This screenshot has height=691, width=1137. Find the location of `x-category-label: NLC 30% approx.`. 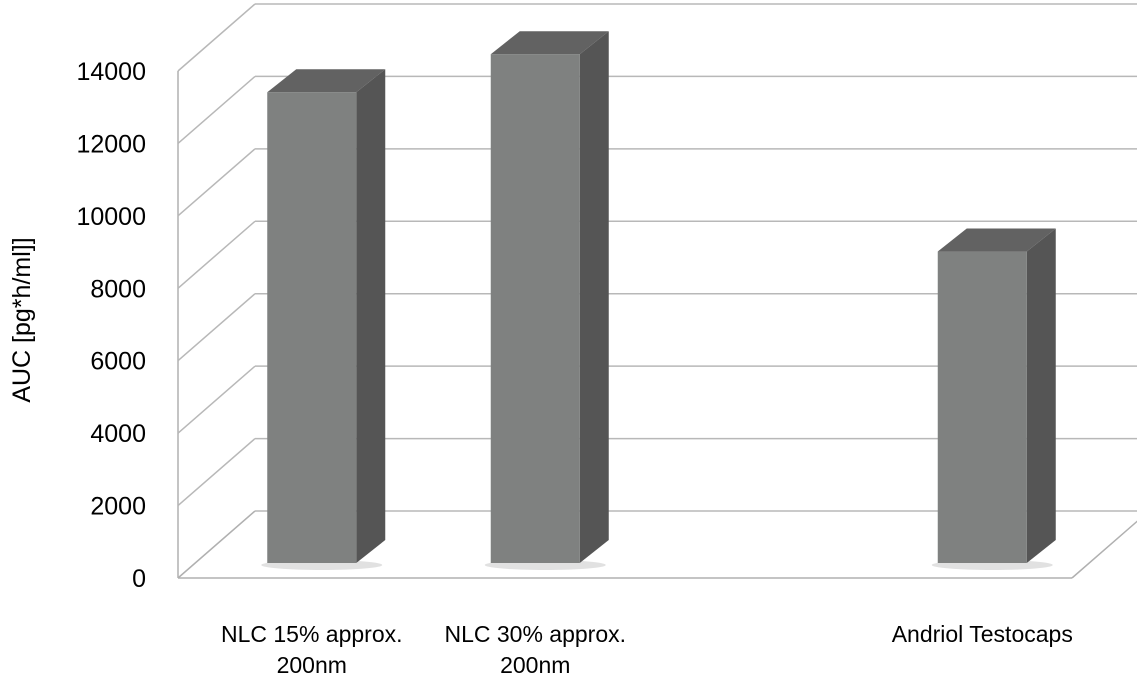

x-category-label: NLC 30% approx. is located at coordinates (535, 634).